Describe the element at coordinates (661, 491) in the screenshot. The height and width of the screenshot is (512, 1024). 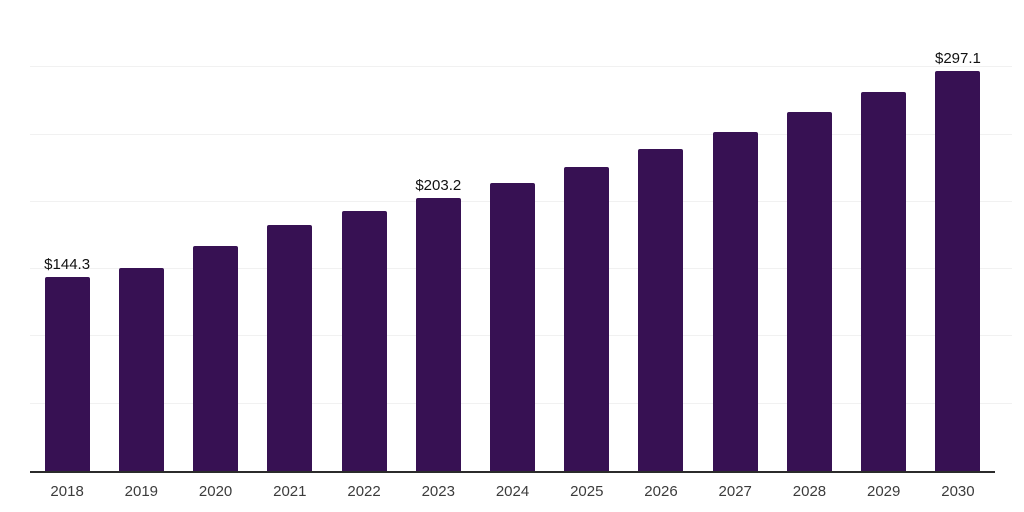
I see `x-axis-label-2026: 2026` at that location.